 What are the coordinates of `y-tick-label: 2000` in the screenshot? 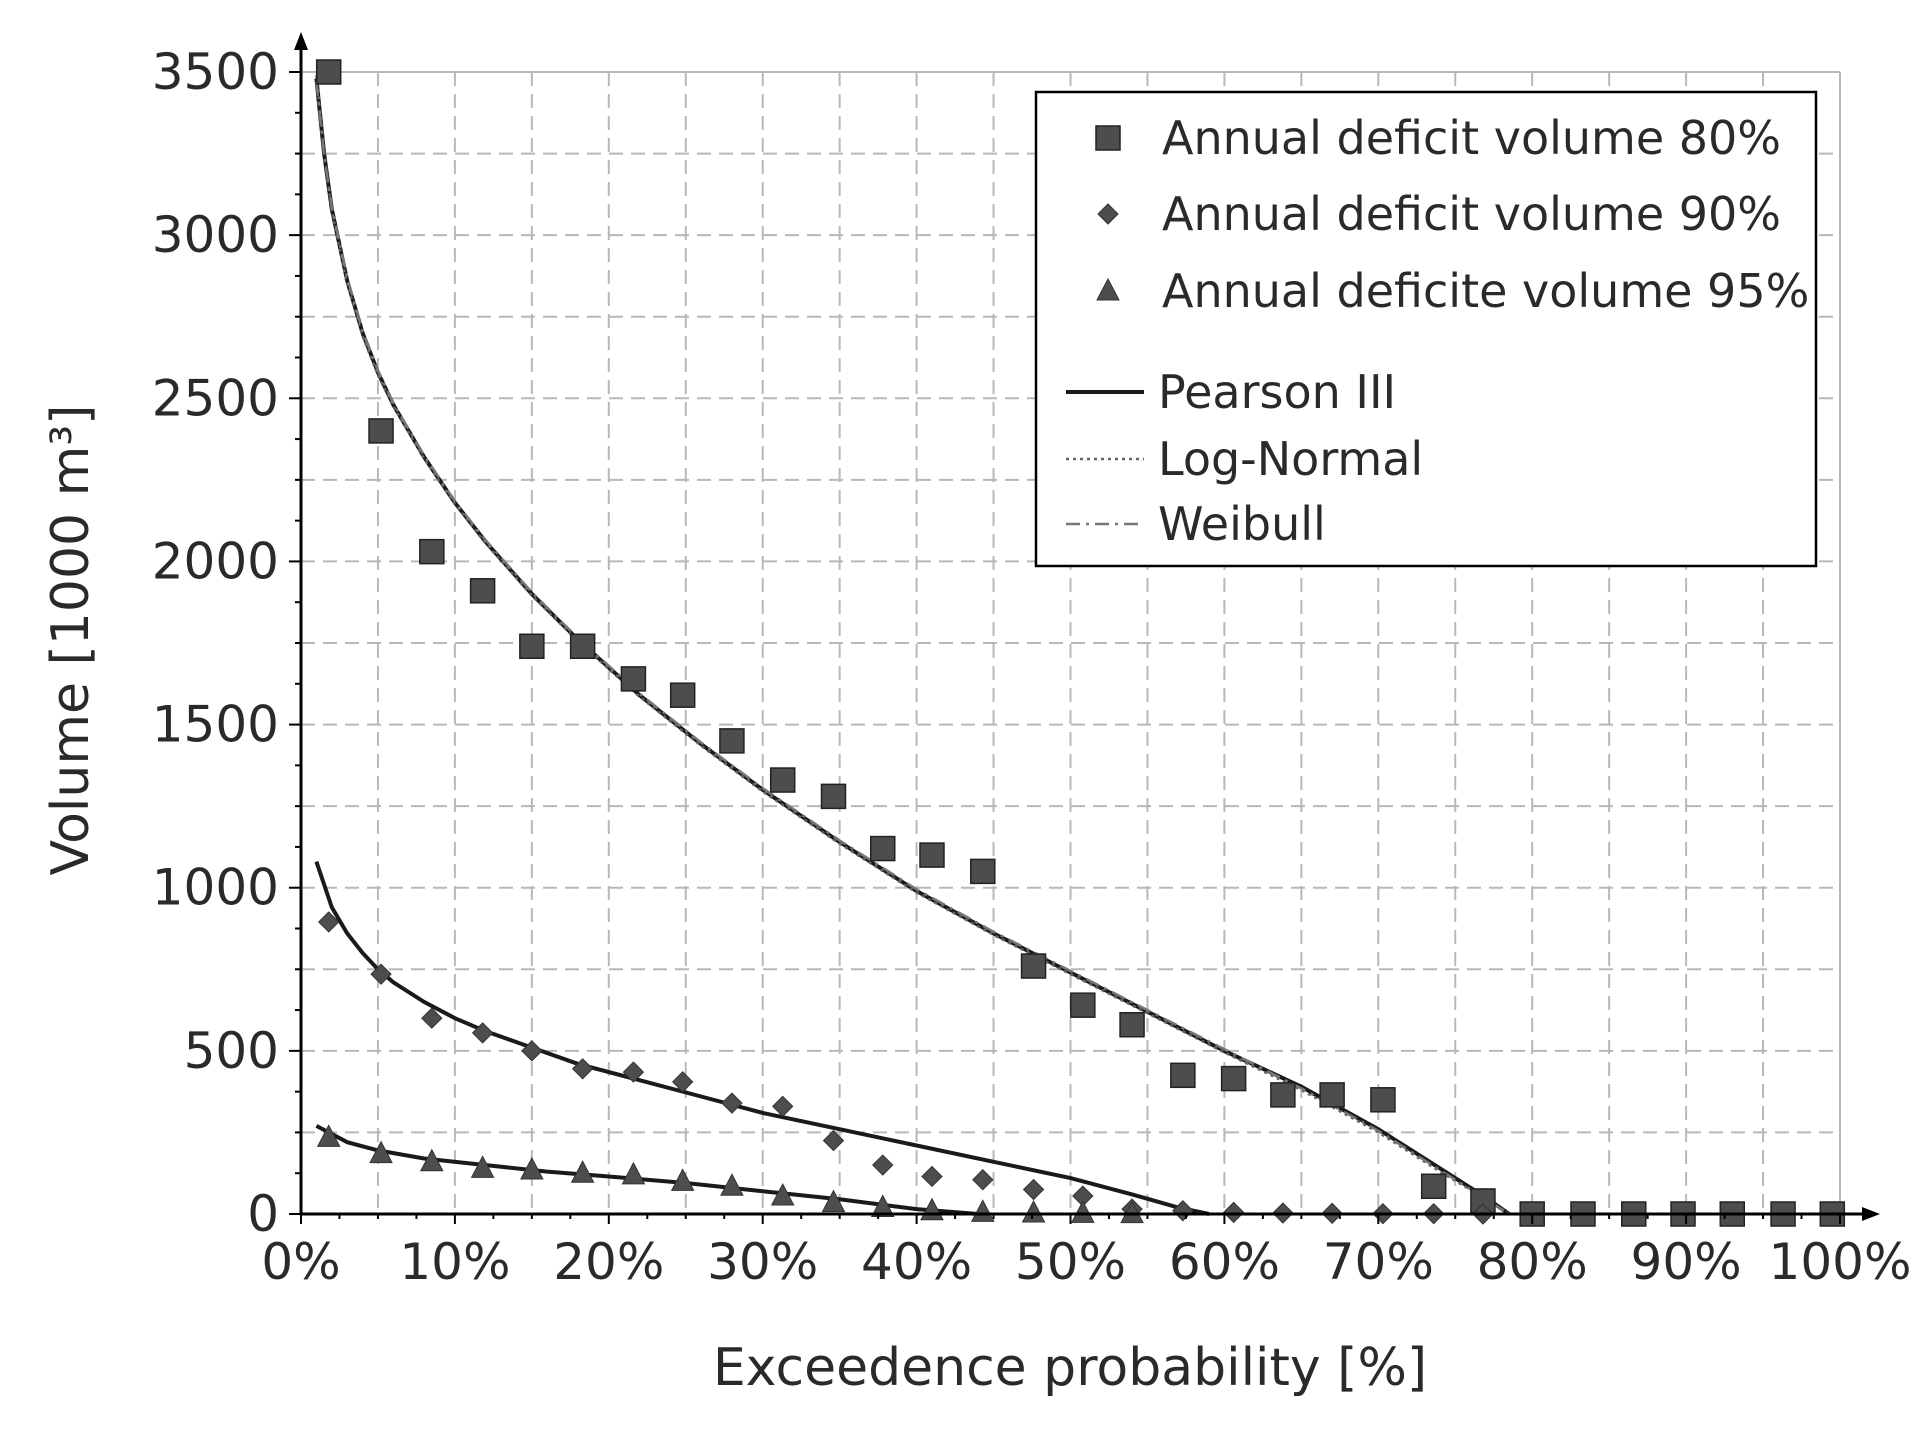 It's located at (215, 561).